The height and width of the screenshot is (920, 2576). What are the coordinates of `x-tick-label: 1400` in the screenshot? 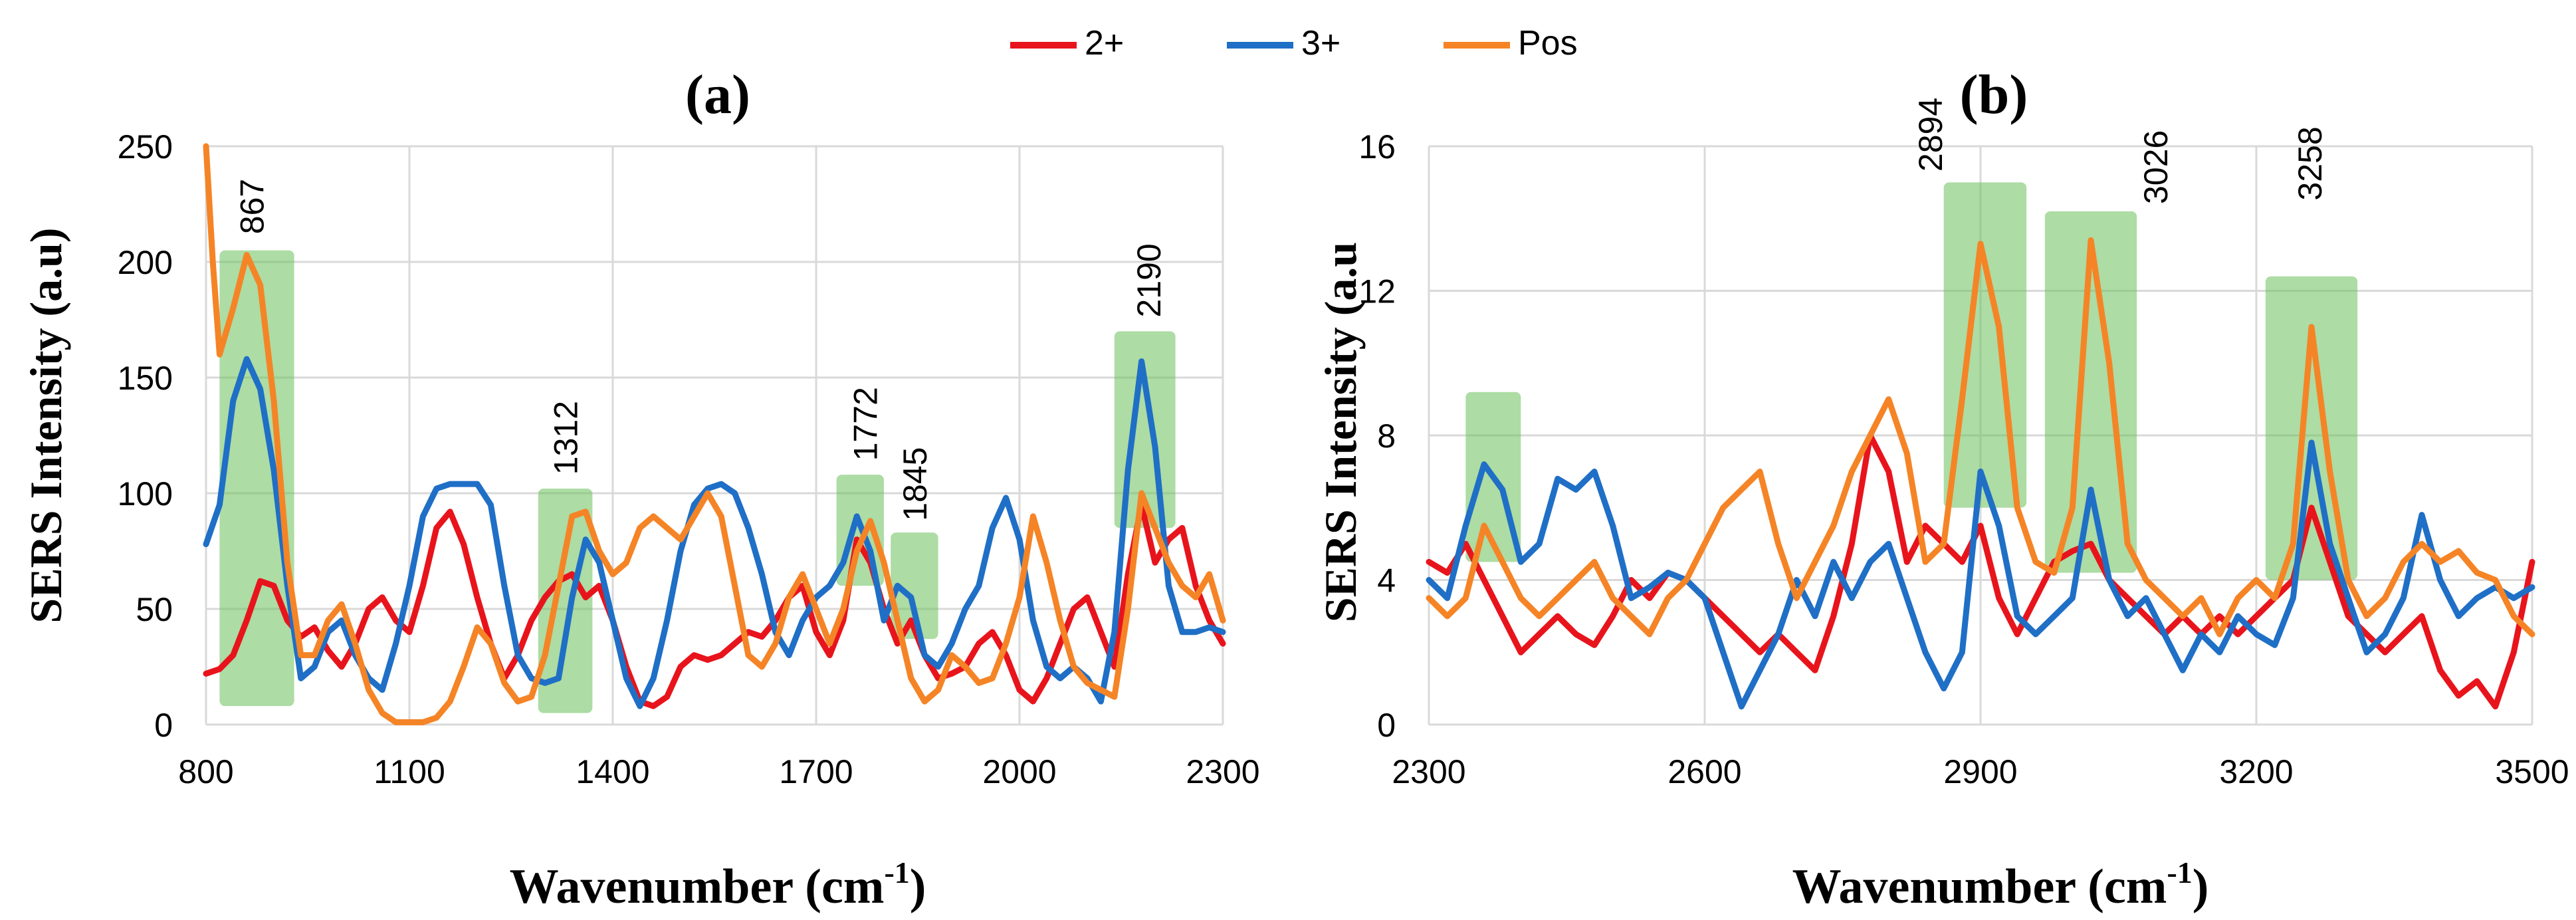 It's located at (612, 771).